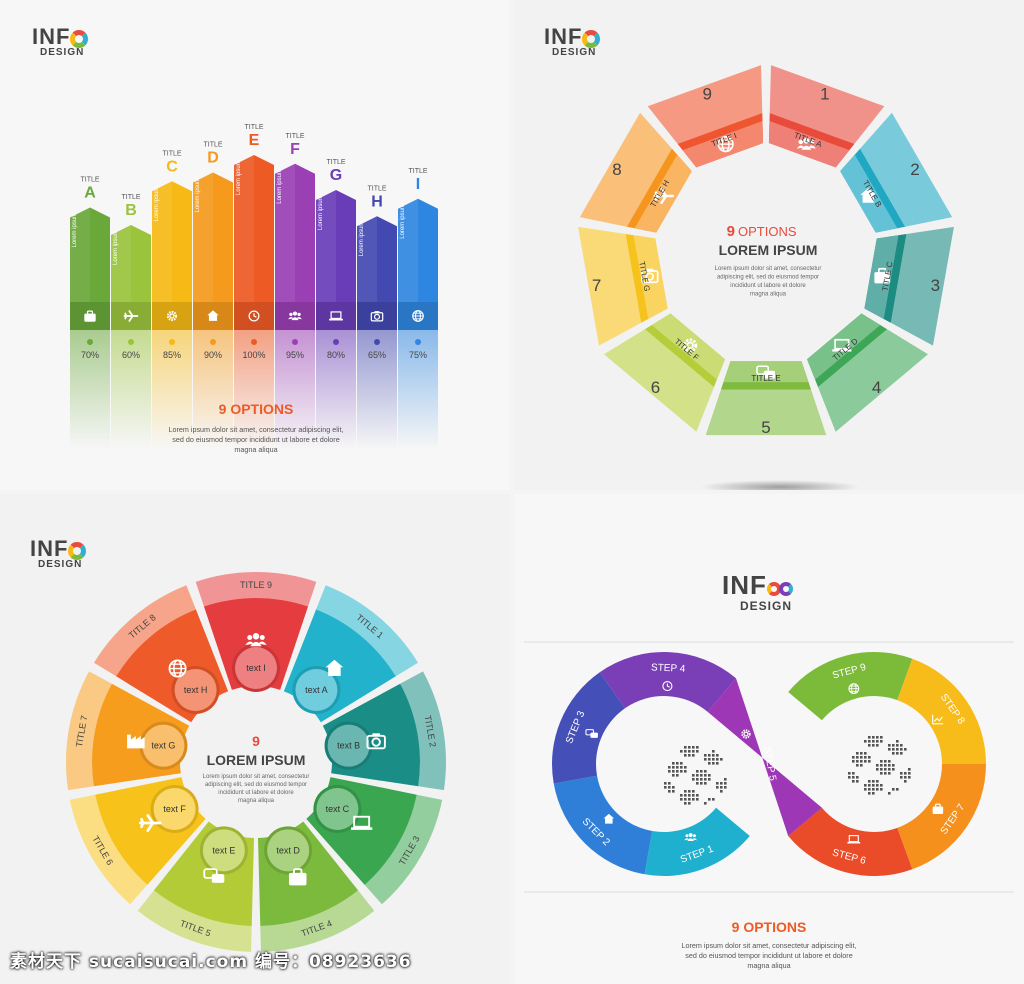 The width and height of the screenshot is (1024, 984). I want to click on bar-percent: 100%, so click(253, 355).